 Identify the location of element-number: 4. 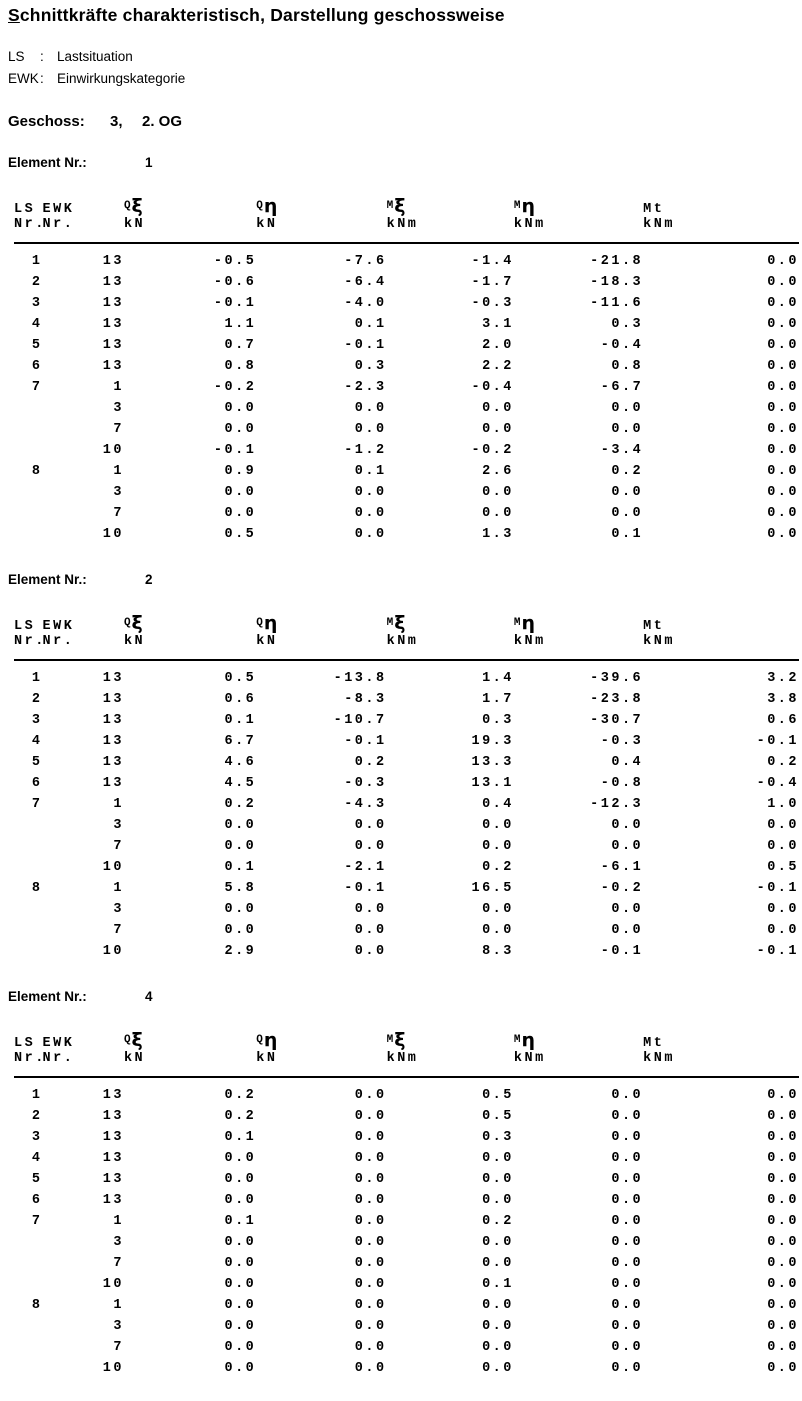
(149, 996).